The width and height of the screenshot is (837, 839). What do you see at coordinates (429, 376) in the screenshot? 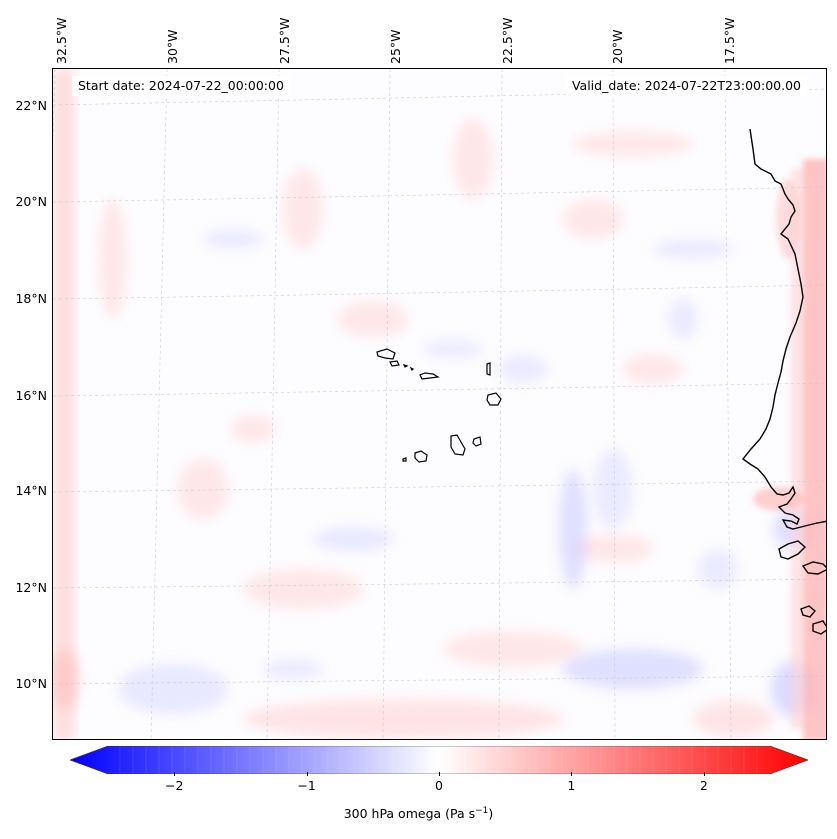
I see `island-sao-nicolau` at bounding box center [429, 376].